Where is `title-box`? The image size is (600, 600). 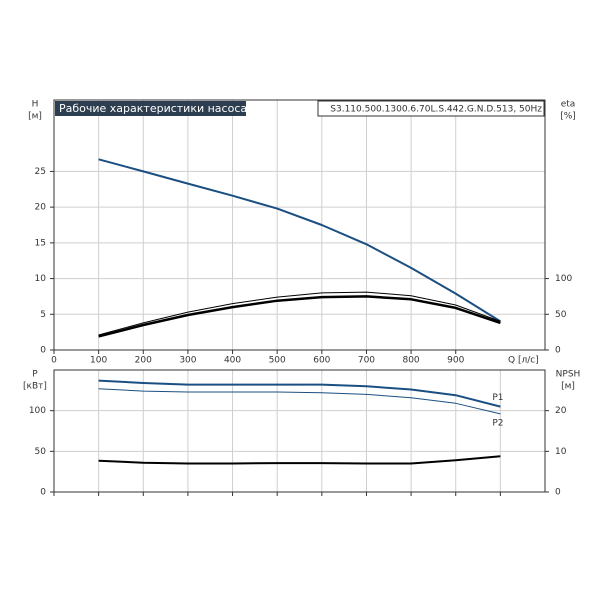 title-box is located at coordinates (150, 108).